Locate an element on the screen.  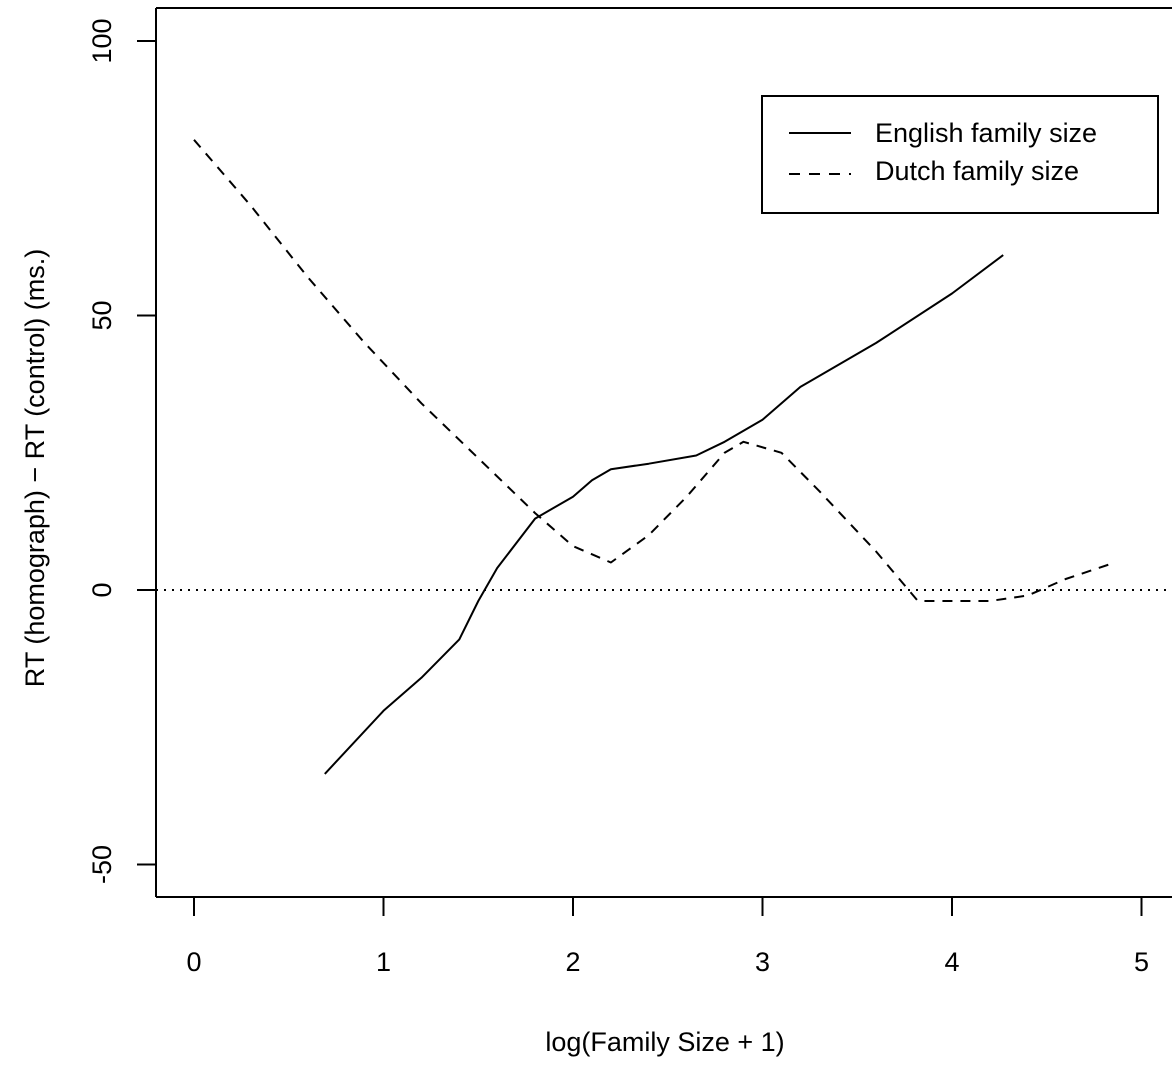
legend-box is located at coordinates (960, 154).